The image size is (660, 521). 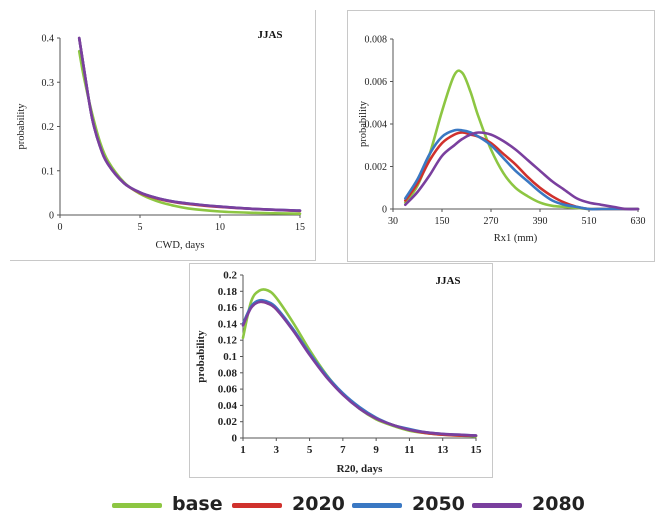 I want to click on r20-y-tick-label: 0.06, so click(x=228, y=390).